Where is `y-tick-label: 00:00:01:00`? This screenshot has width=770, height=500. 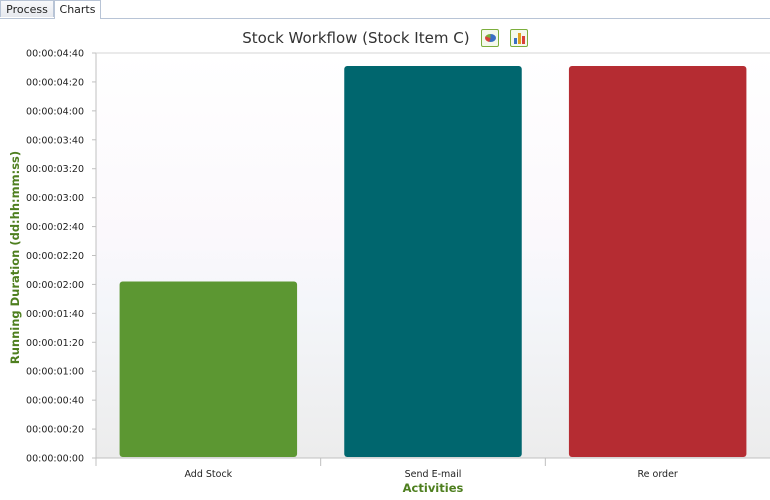 y-tick-label: 00:00:01:00 is located at coordinates (55, 372).